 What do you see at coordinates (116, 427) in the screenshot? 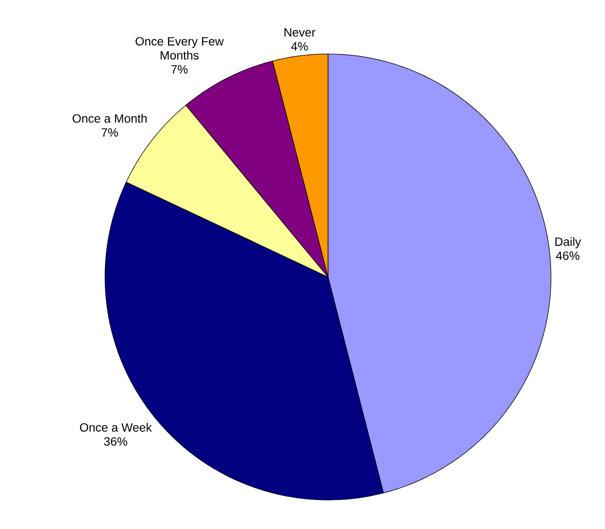
I see `slice-label: Once a Week` at bounding box center [116, 427].